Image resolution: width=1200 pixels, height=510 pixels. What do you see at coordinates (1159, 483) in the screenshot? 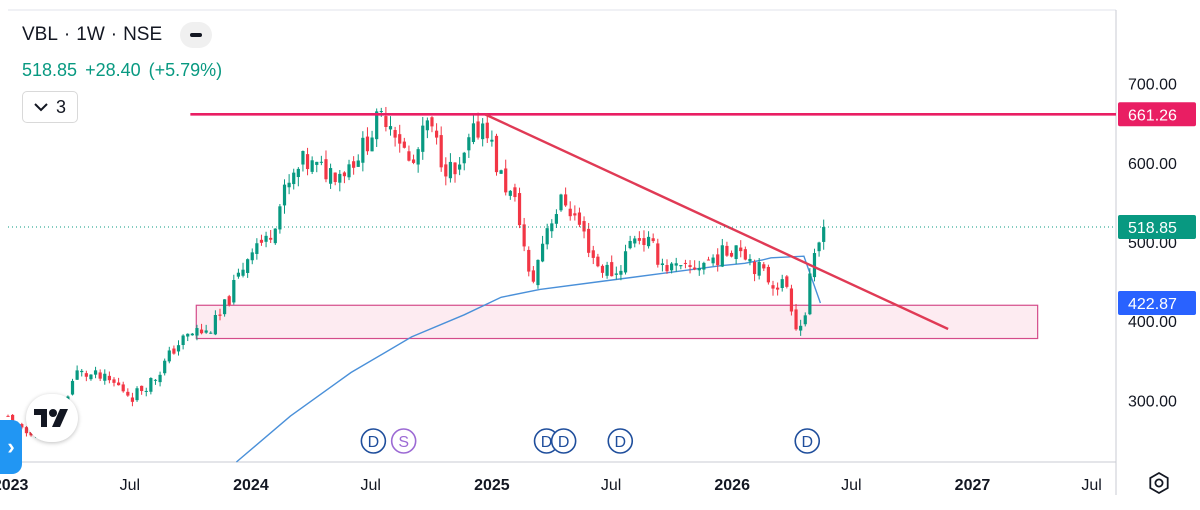
I see `gear-icon` at bounding box center [1159, 483].